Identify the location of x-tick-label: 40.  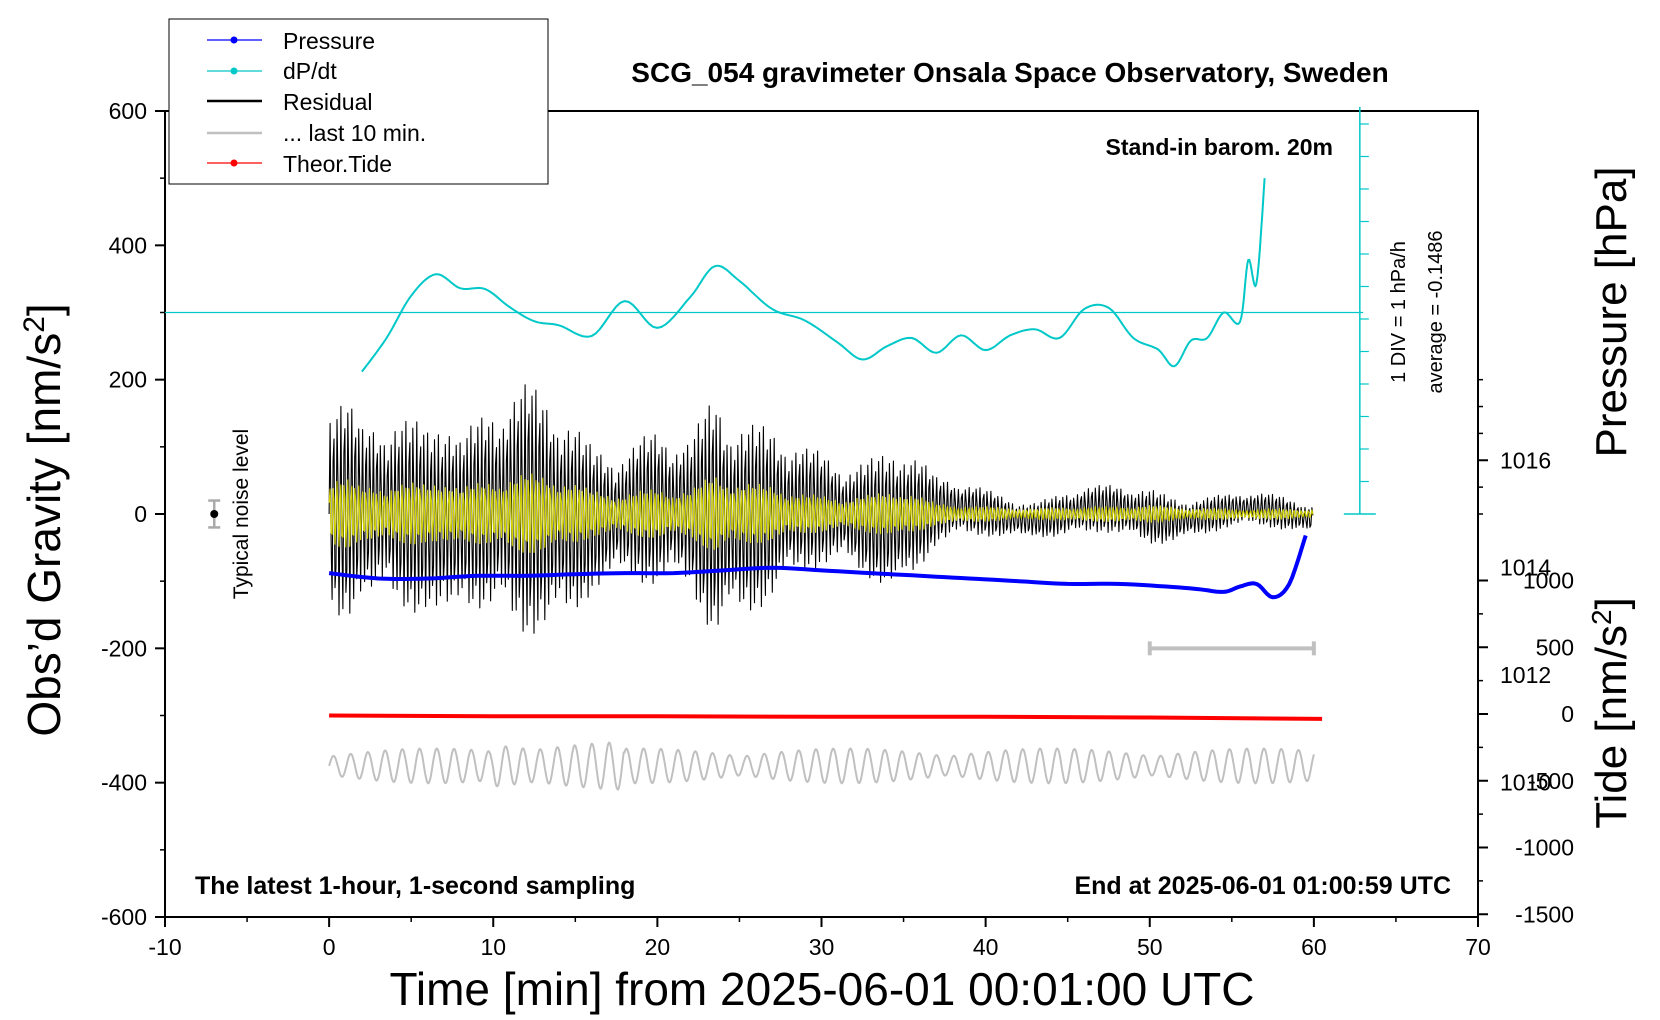
(986, 947).